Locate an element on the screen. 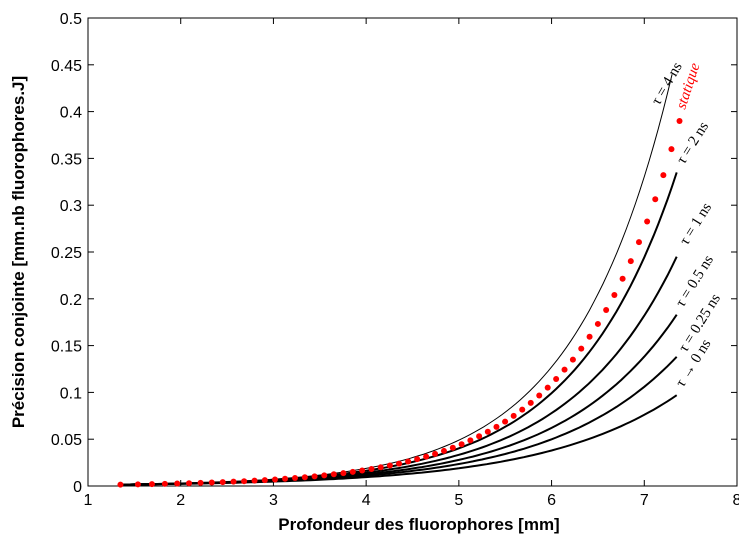 This screenshot has width=739, height=539. x-tick-label: 1 is located at coordinates (88, 500).